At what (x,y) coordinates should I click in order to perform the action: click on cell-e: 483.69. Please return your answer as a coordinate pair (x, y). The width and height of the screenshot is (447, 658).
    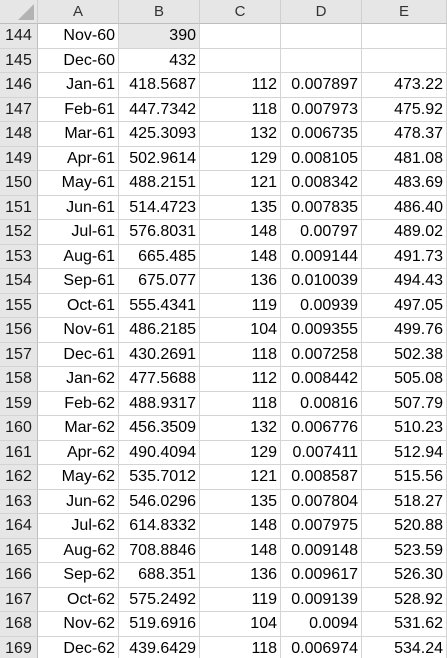
    Looking at the image, I should click on (404, 183).